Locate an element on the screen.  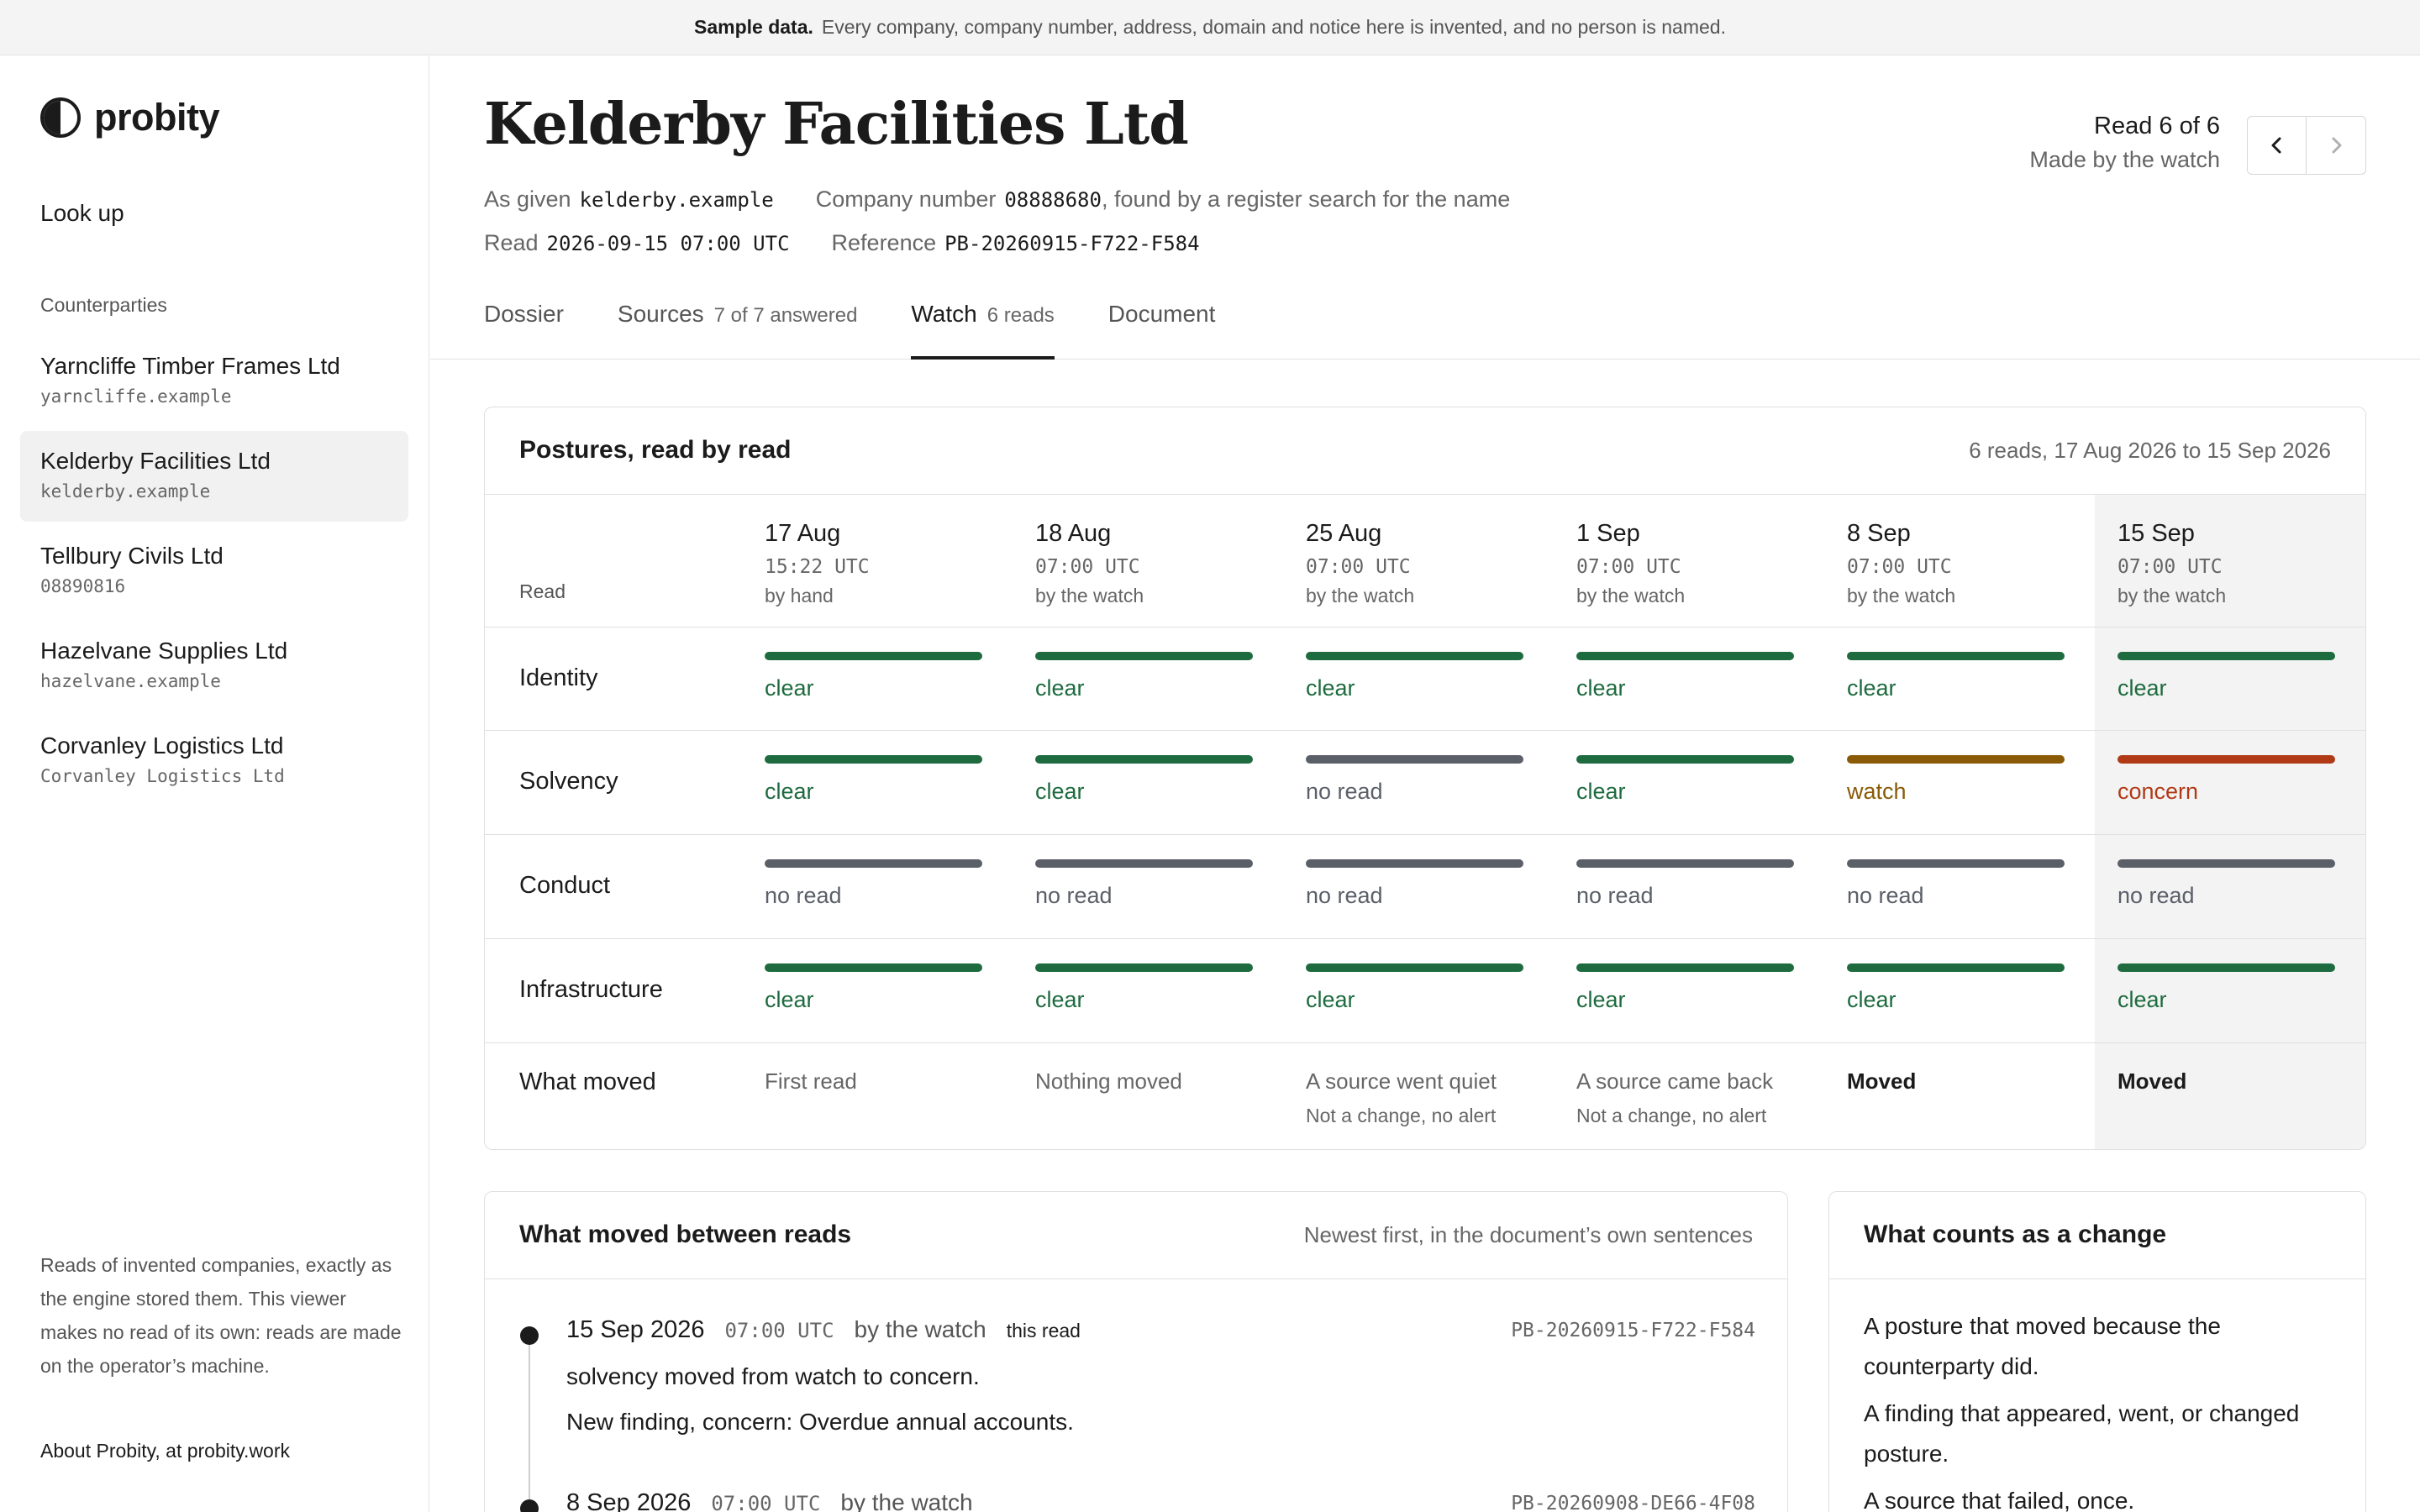
read-row-label: Read is located at coordinates (542, 591).